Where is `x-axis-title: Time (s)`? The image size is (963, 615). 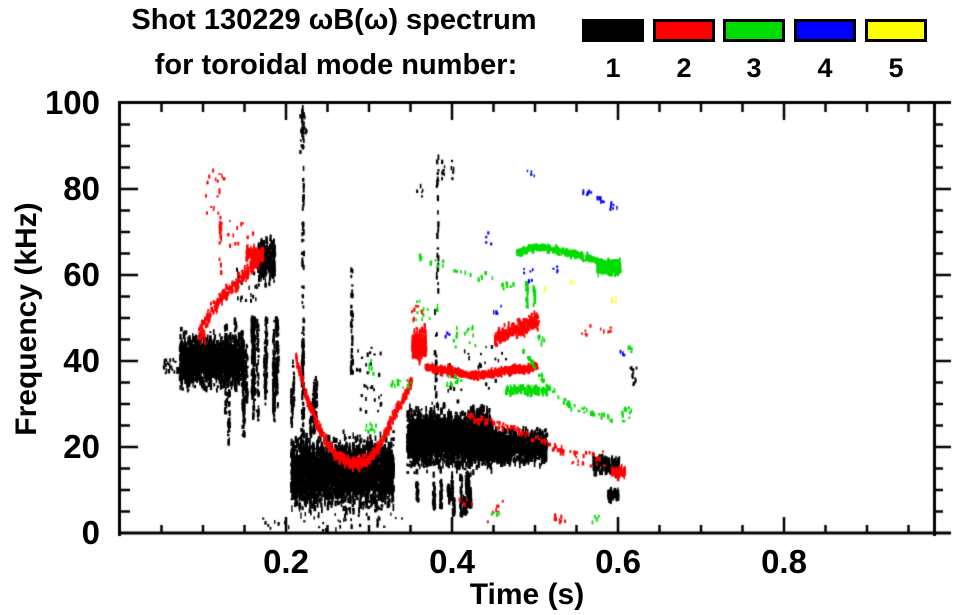 x-axis-title: Time (s) is located at coordinates (527, 594).